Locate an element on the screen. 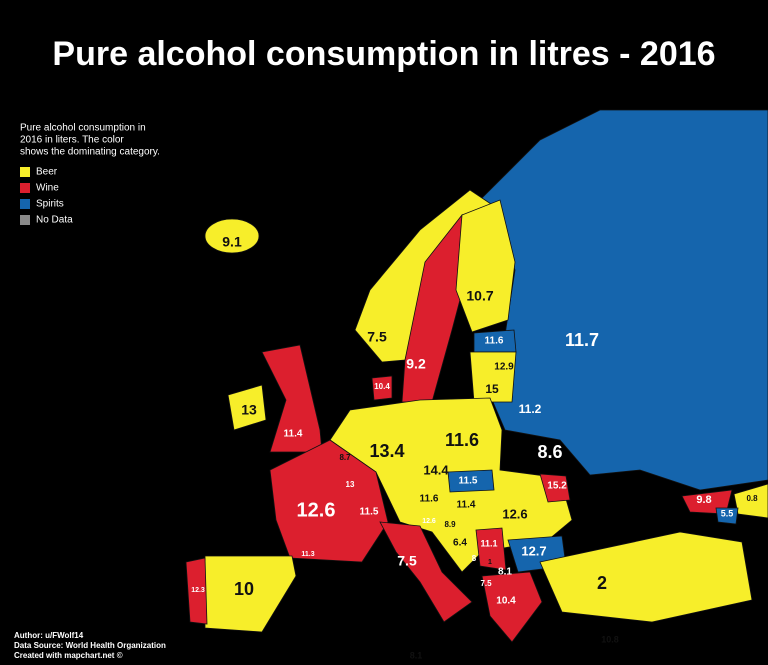  value-label: 2 is located at coordinates (602, 583).